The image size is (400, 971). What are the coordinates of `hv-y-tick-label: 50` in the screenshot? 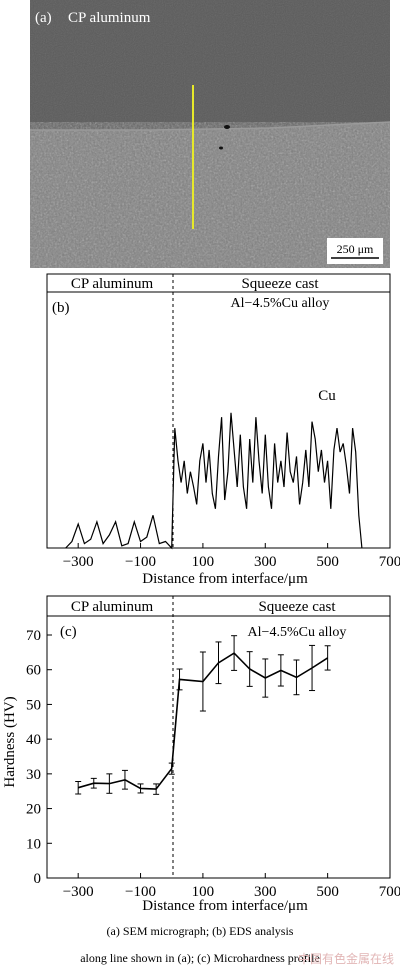 It's located at (33, 705).